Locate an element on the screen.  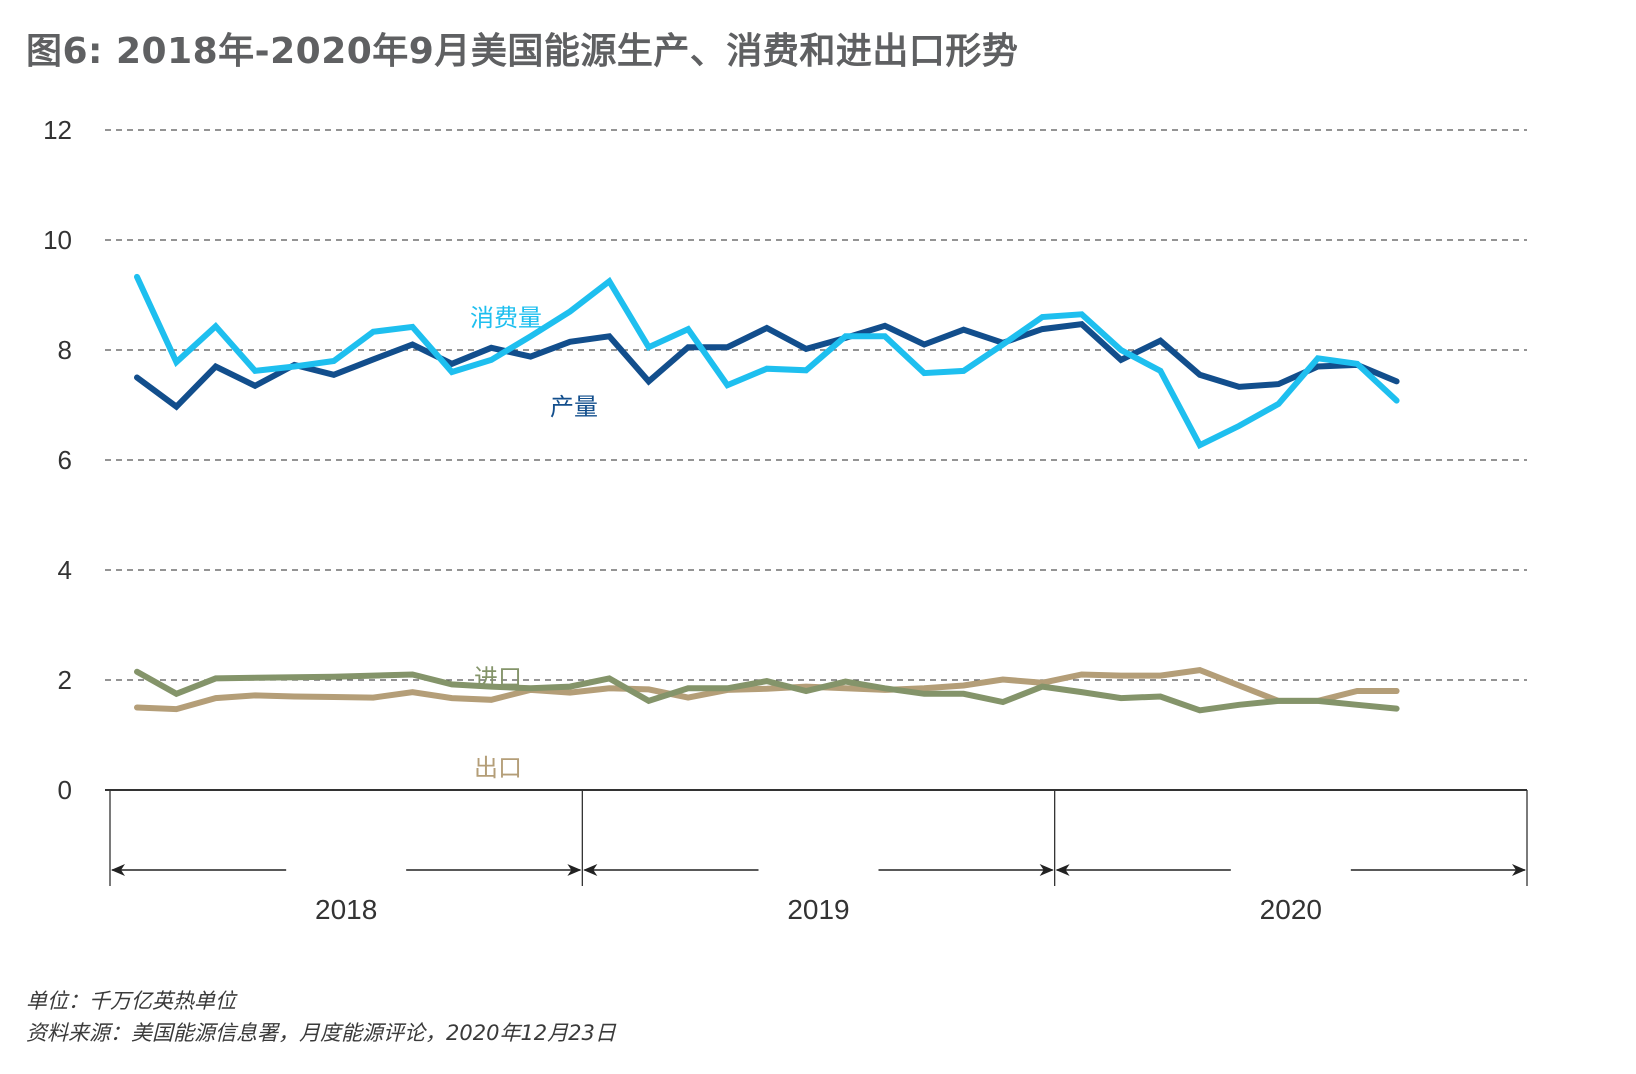
y-tick-label: 8 is located at coordinates (65, 350).